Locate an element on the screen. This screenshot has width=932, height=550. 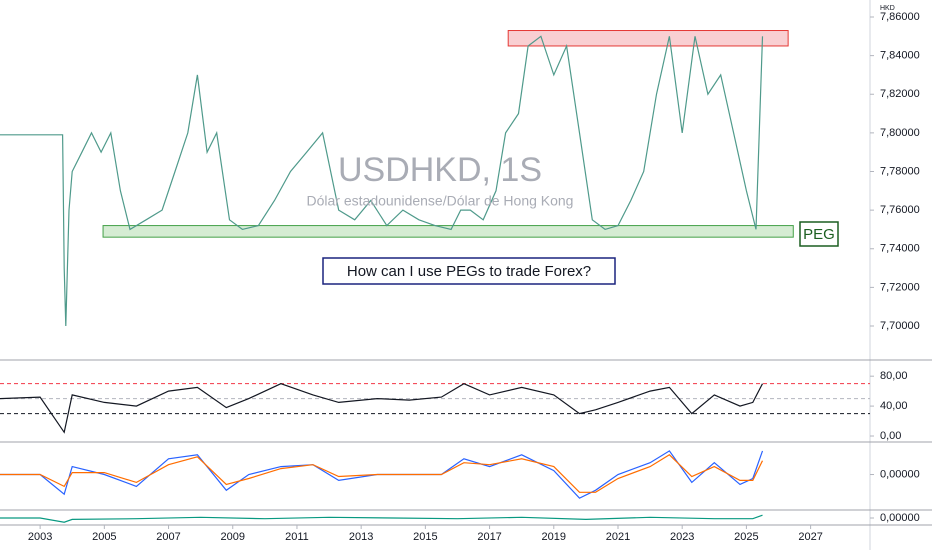
y-tick-label: 7,86000 is located at coordinates (900, 17).